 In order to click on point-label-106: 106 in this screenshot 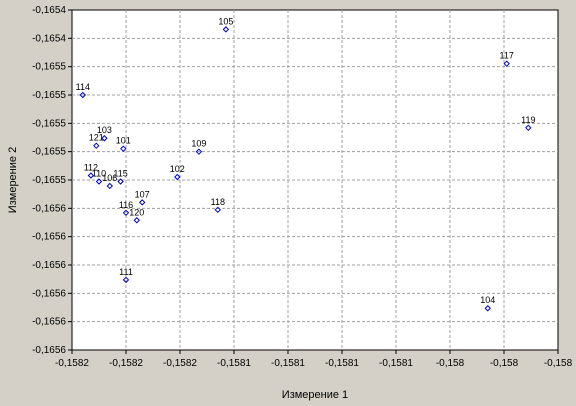, I will do `click(109, 178)`.